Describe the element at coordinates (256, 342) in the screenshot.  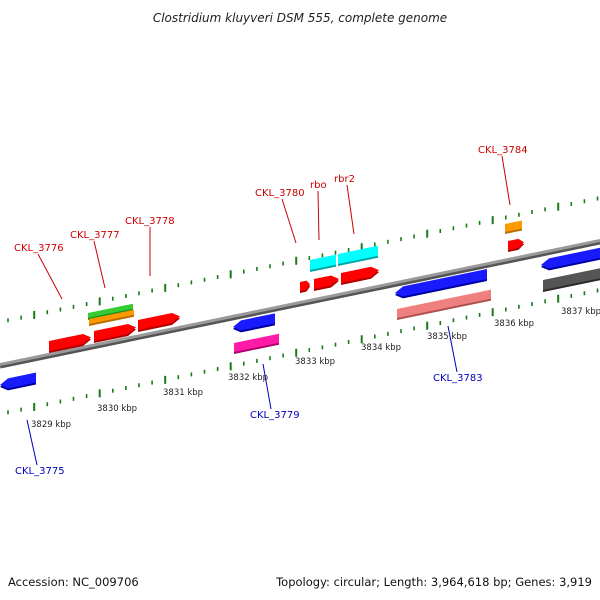
I see `feature-magenta` at that location.